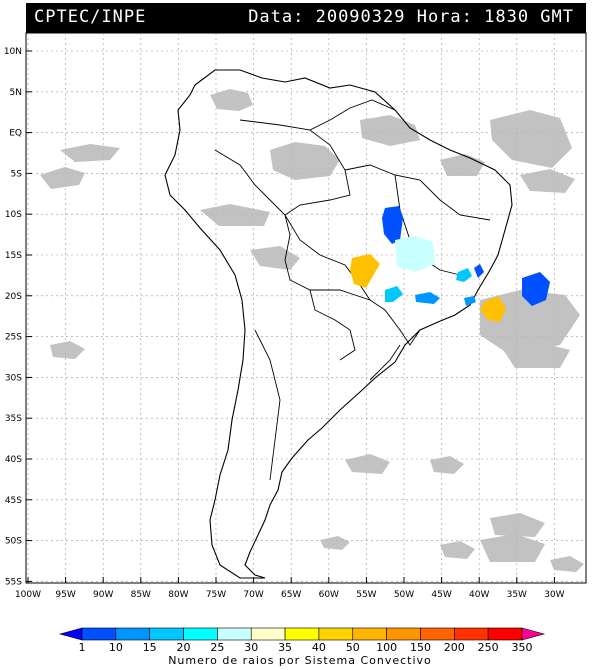 This screenshot has width=600, height=670. Describe the element at coordinates (533, 634) in the screenshot. I see `colorbar-right-arrow` at that location.